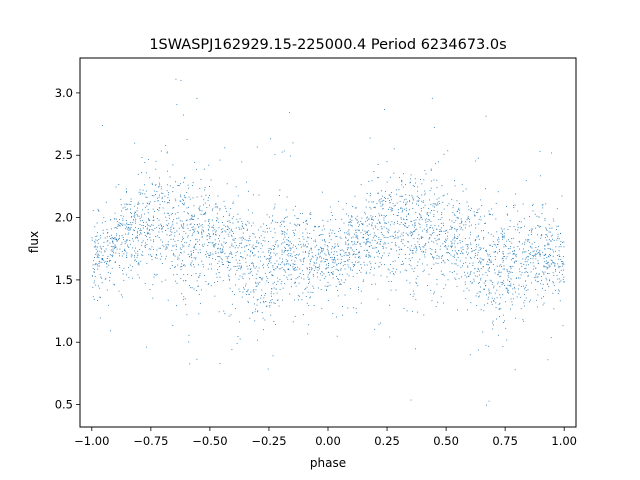 The height and width of the screenshot is (480, 640). What do you see at coordinates (209, 441) in the screenshot?
I see `x-tick-label: −0.50` at bounding box center [209, 441].